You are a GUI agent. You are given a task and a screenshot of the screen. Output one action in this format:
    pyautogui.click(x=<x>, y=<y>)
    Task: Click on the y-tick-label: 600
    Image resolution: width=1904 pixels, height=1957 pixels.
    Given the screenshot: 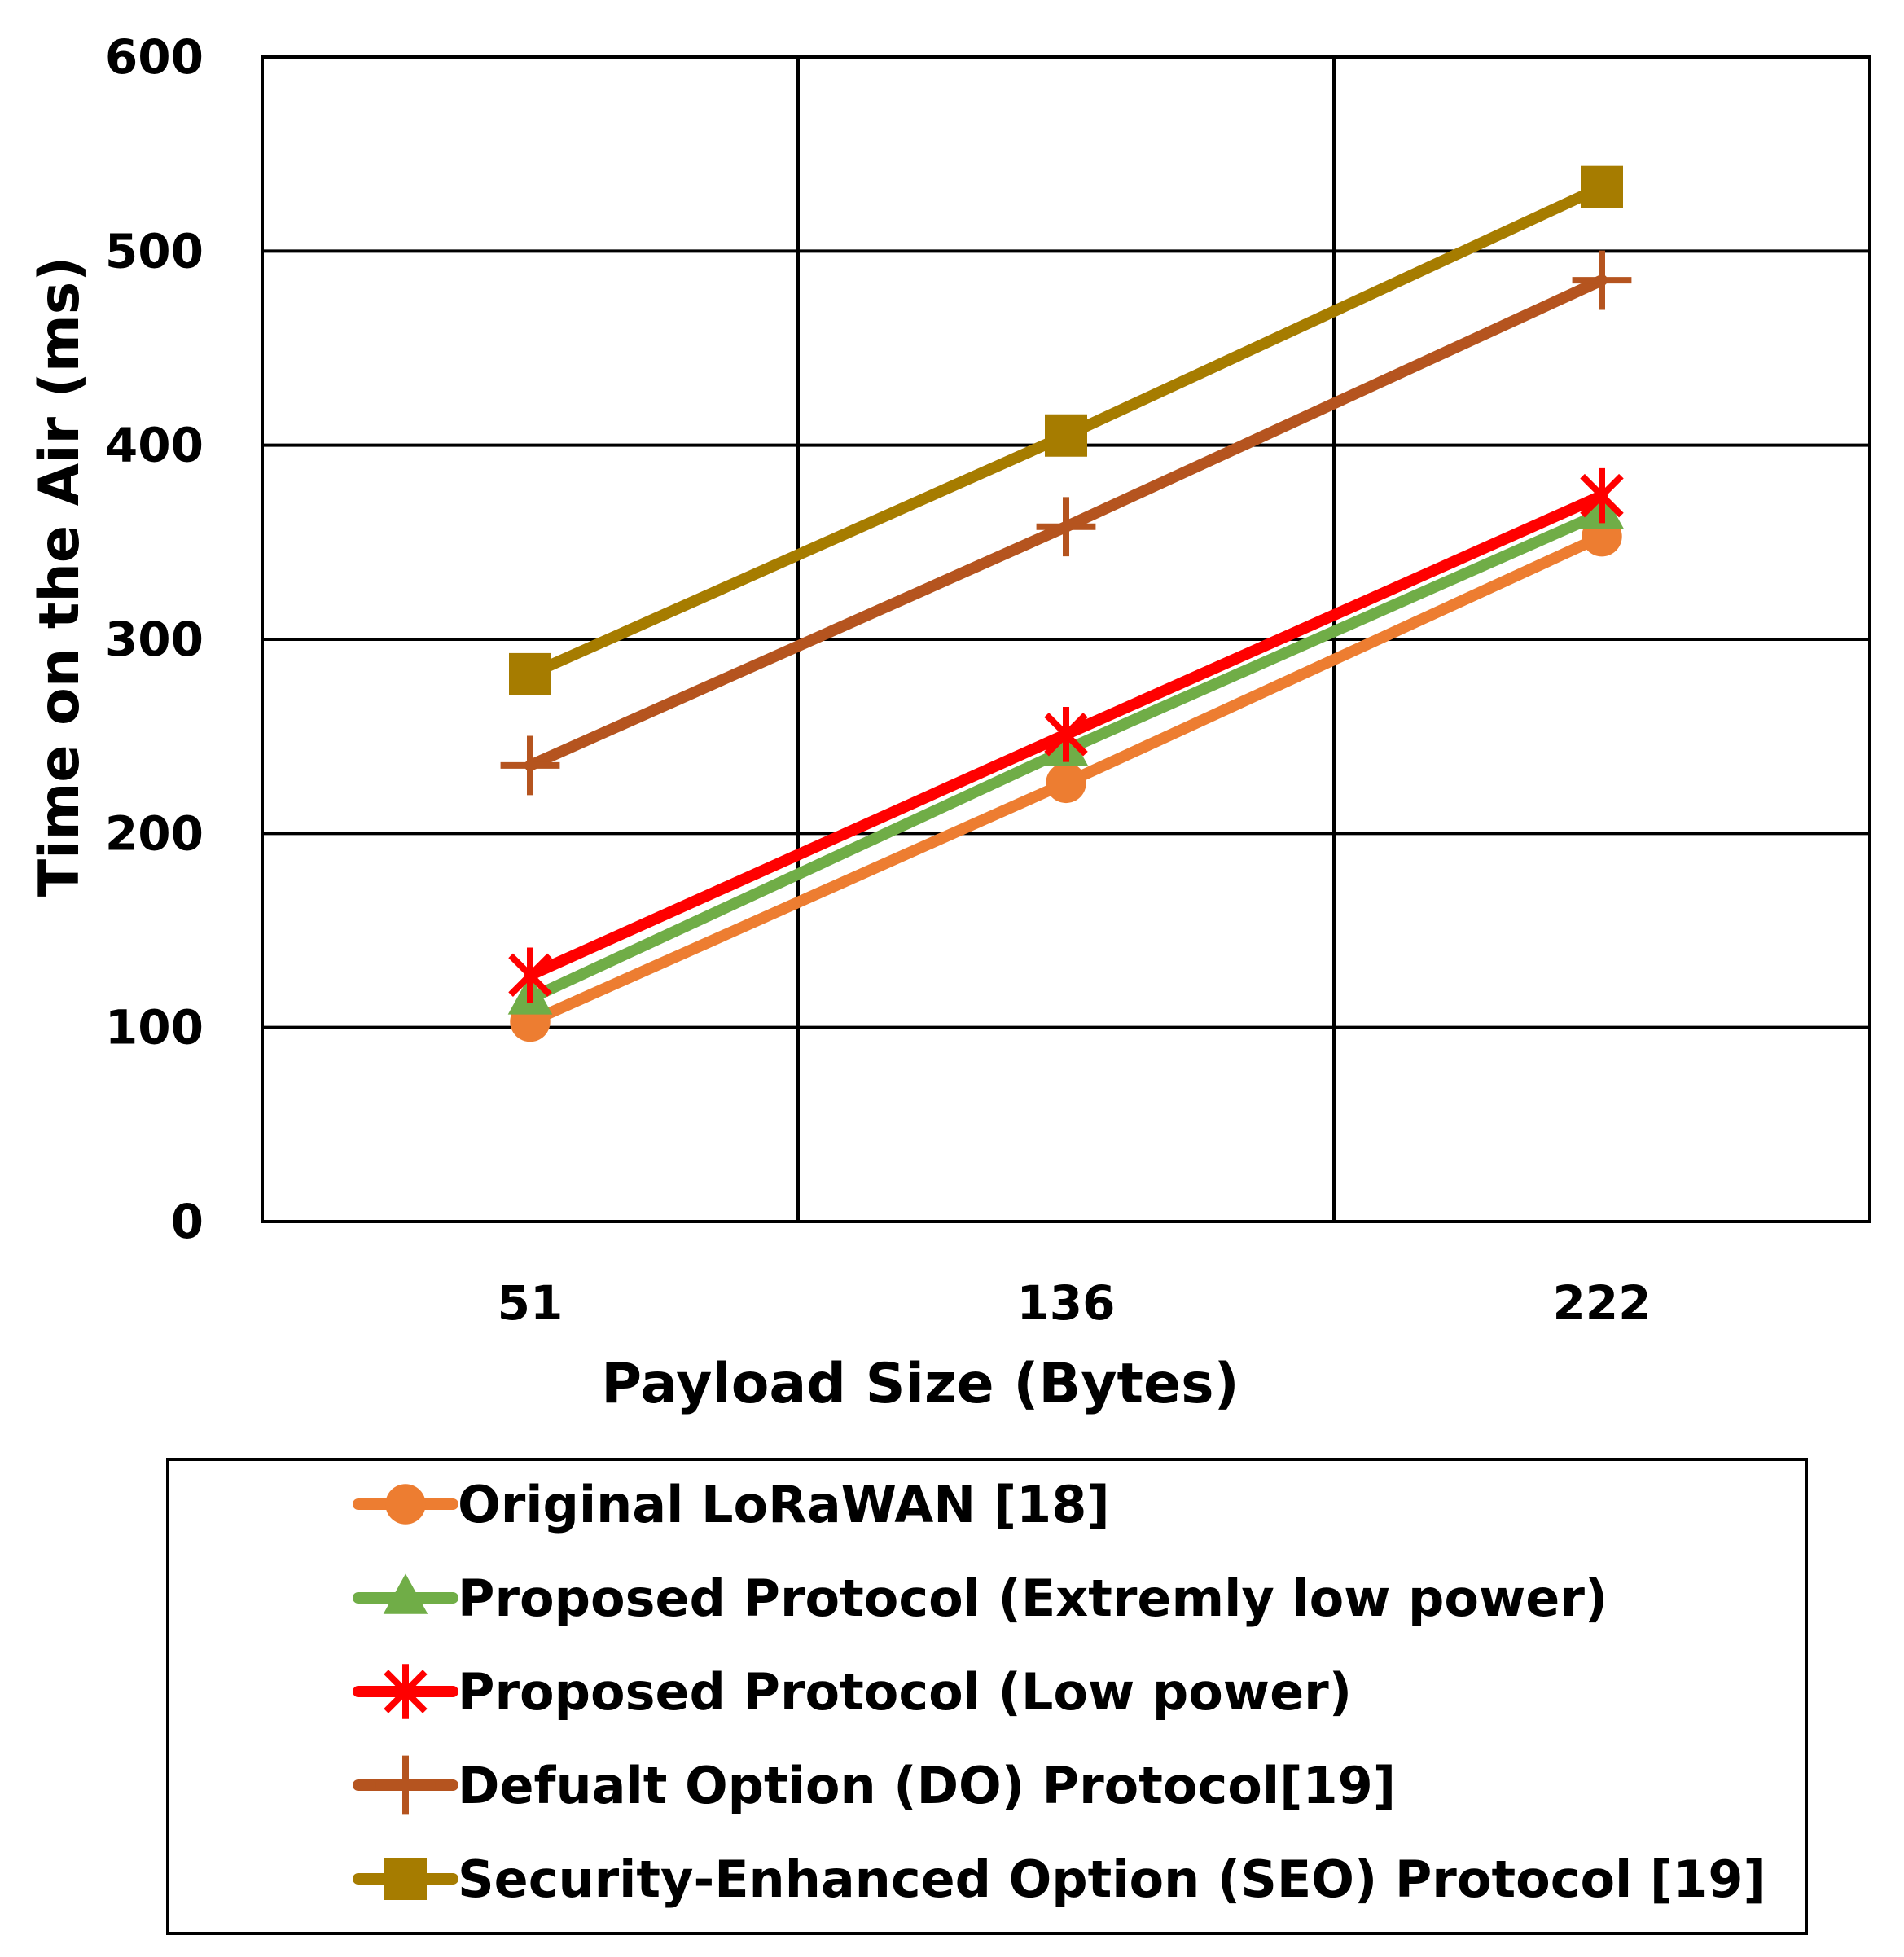 What is the action you would take?
    pyautogui.click(x=154, y=57)
    